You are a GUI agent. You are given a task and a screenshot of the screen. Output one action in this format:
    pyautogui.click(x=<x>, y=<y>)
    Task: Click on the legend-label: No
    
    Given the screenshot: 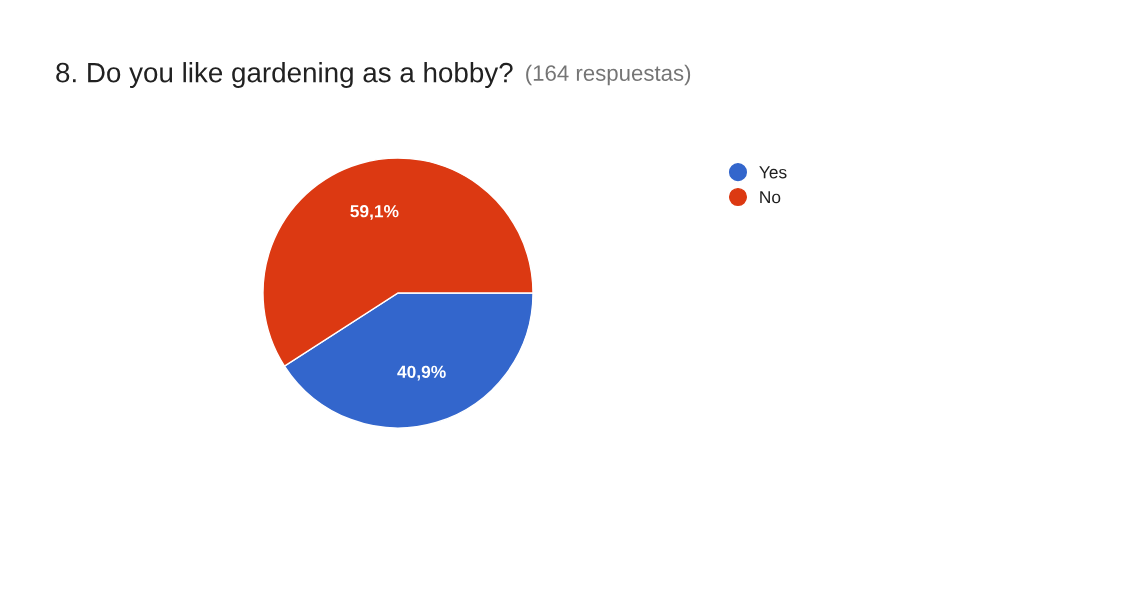 What is the action you would take?
    pyautogui.click(x=770, y=197)
    